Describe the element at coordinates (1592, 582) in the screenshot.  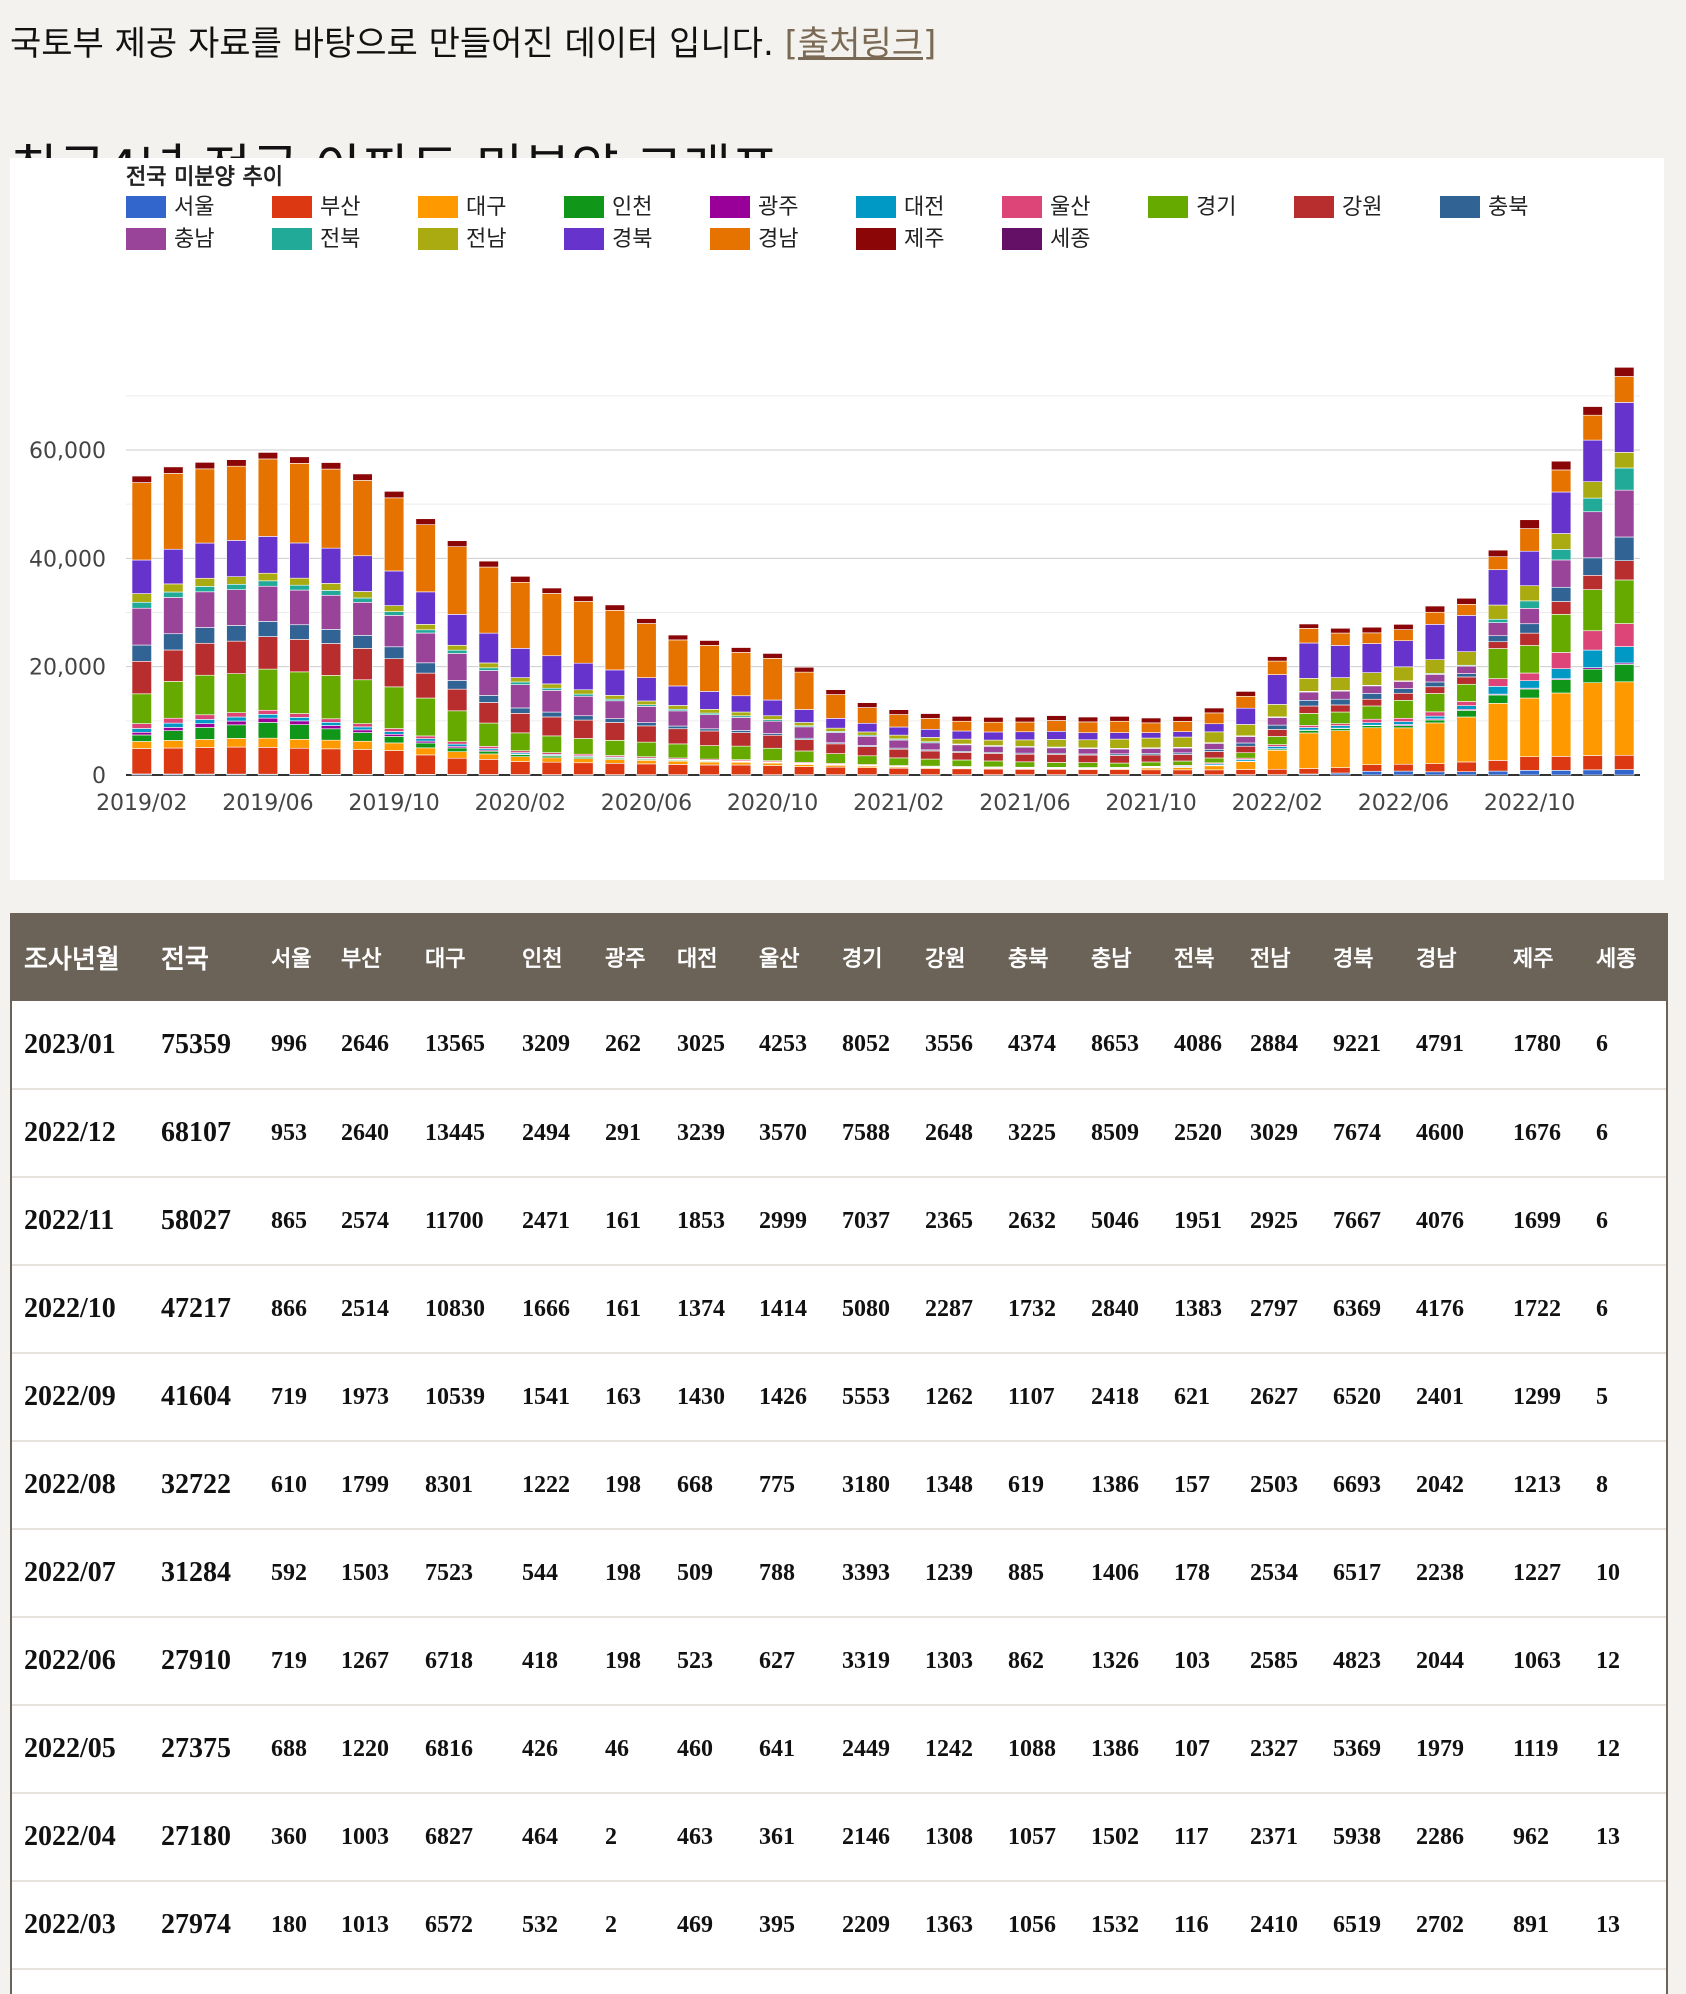
I see `bar-segment: 2022/12 강원: 2648` at that location.